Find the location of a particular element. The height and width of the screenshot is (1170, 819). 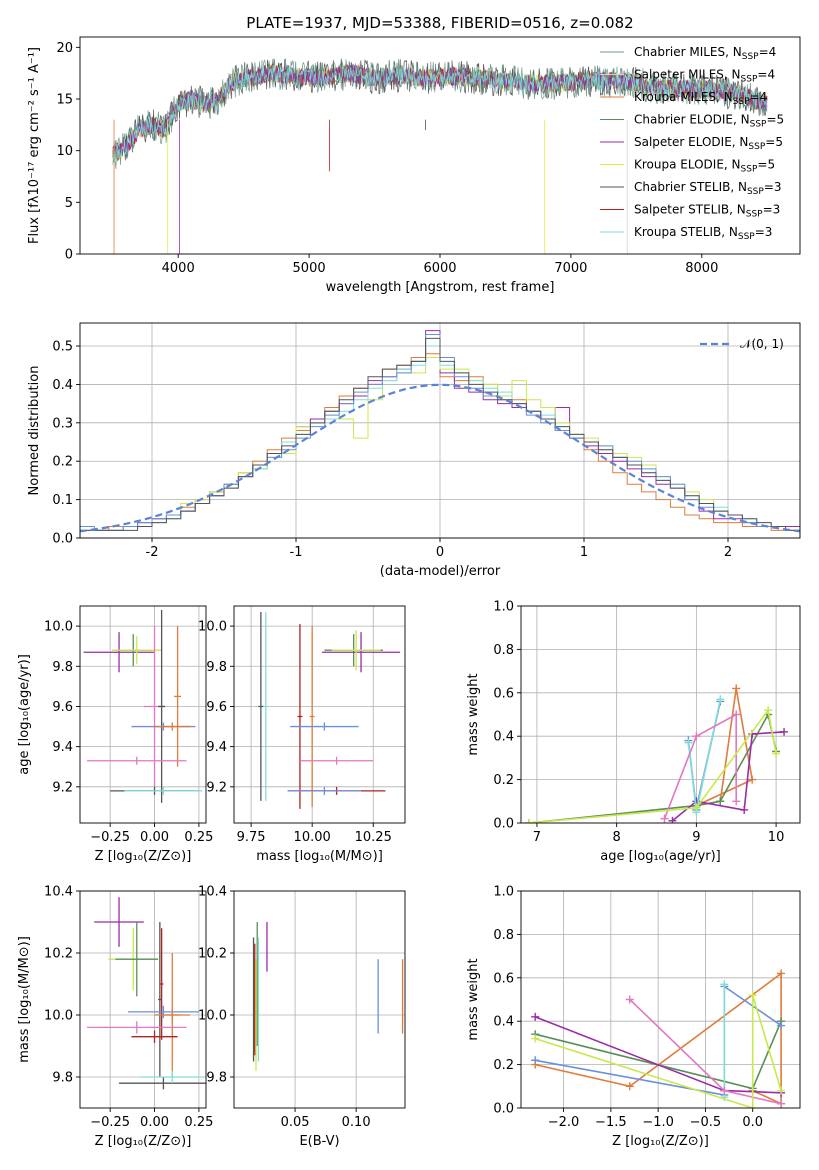

panel0-xtick-label: 4000 is located at coordinates (178, 268).